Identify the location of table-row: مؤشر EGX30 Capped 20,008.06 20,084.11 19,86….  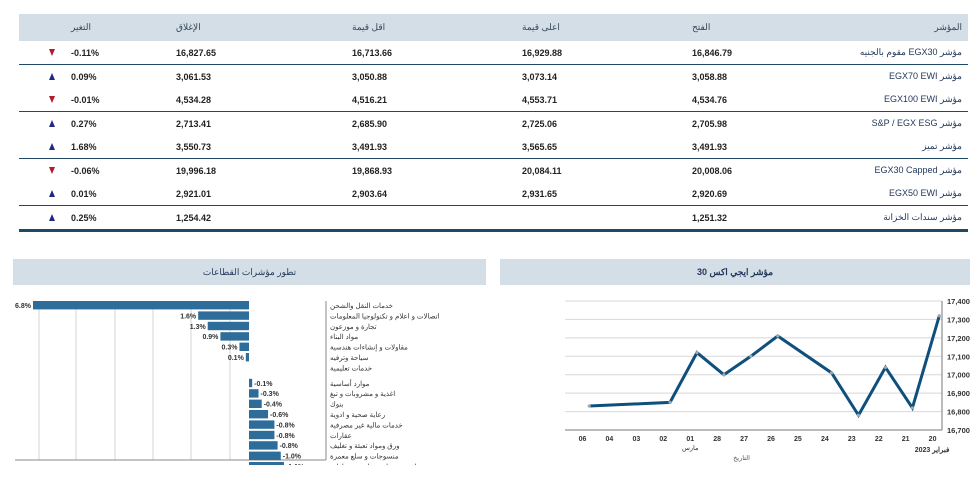
(493, 170).